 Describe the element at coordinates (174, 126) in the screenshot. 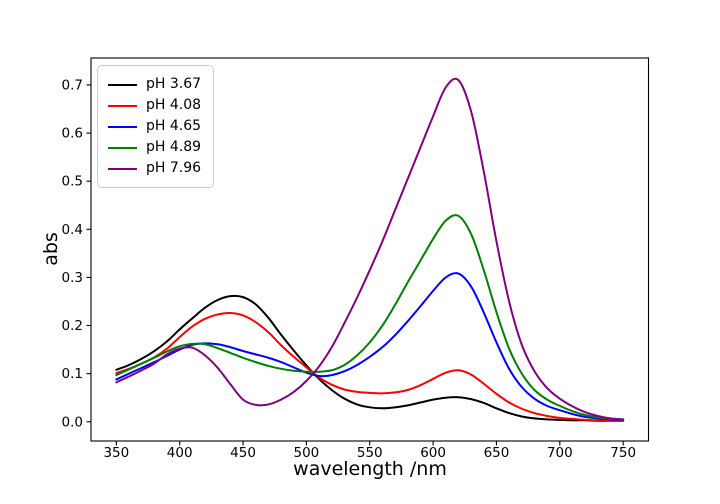

I see `legend-label: pH 4.65` at that location.